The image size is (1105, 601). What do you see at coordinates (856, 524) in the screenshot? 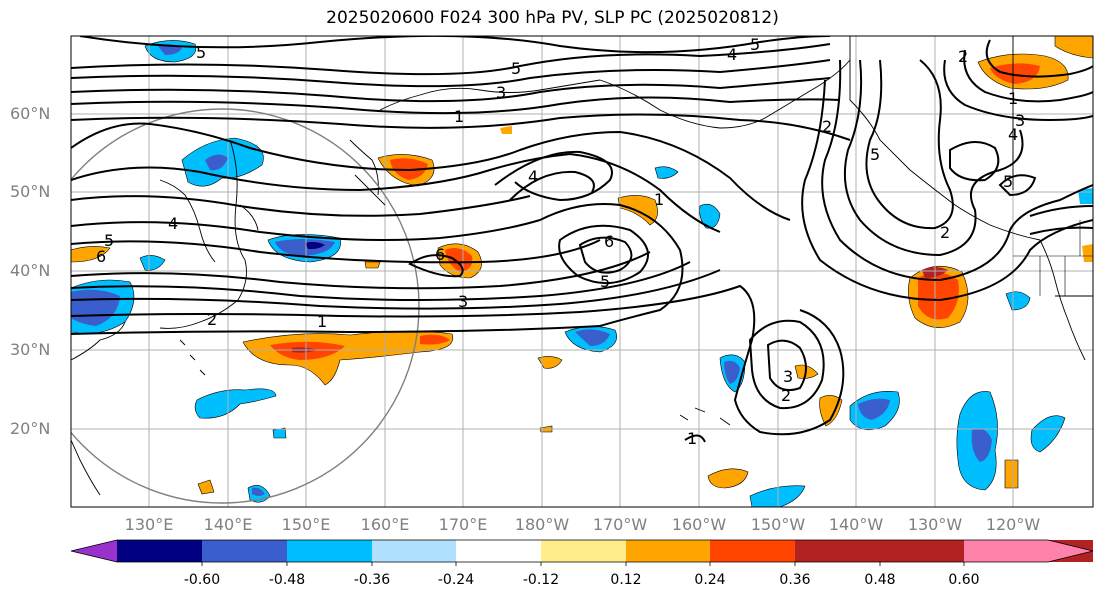
I see `longitude-label: 140°W` at bounding box center [856, 524].